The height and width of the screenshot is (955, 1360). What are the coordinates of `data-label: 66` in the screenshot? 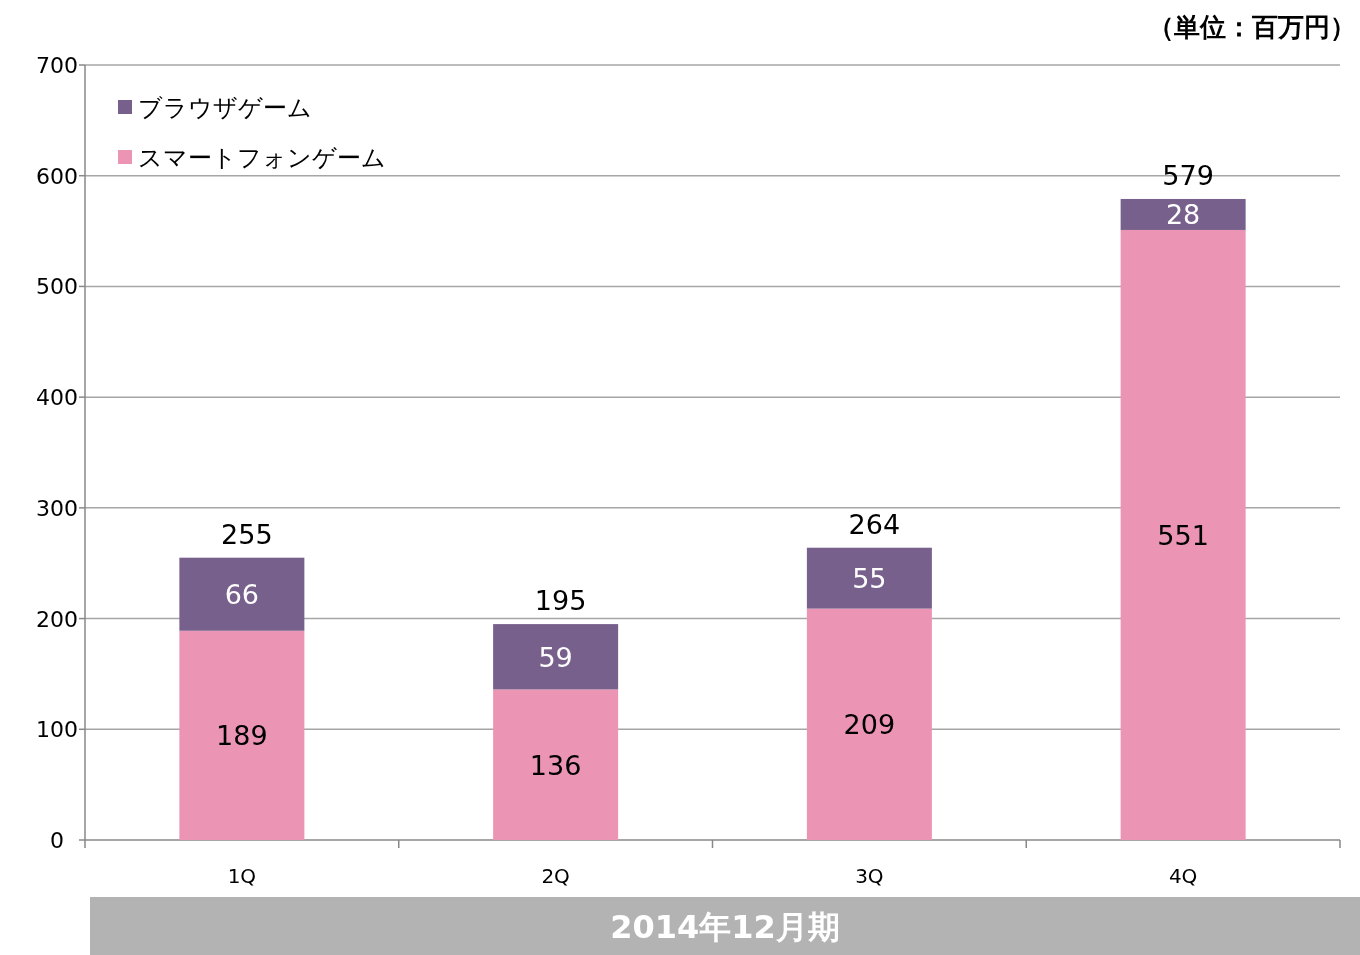 It's located at (242, 595).